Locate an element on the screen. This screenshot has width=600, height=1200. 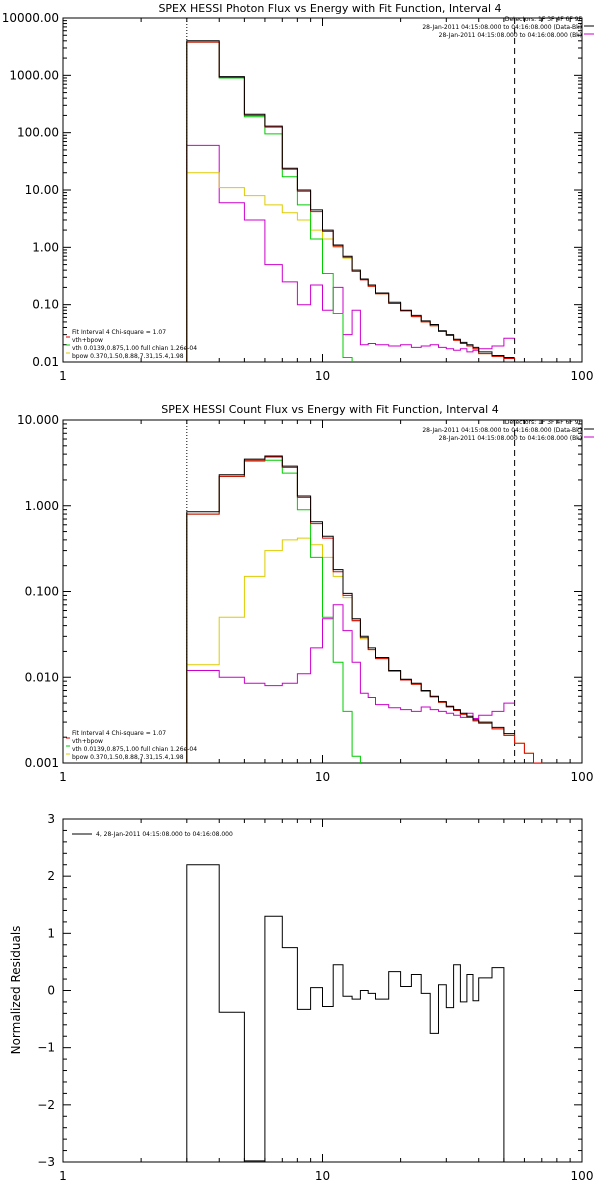
photon-data-step-line is located at coordinates (350, 201).